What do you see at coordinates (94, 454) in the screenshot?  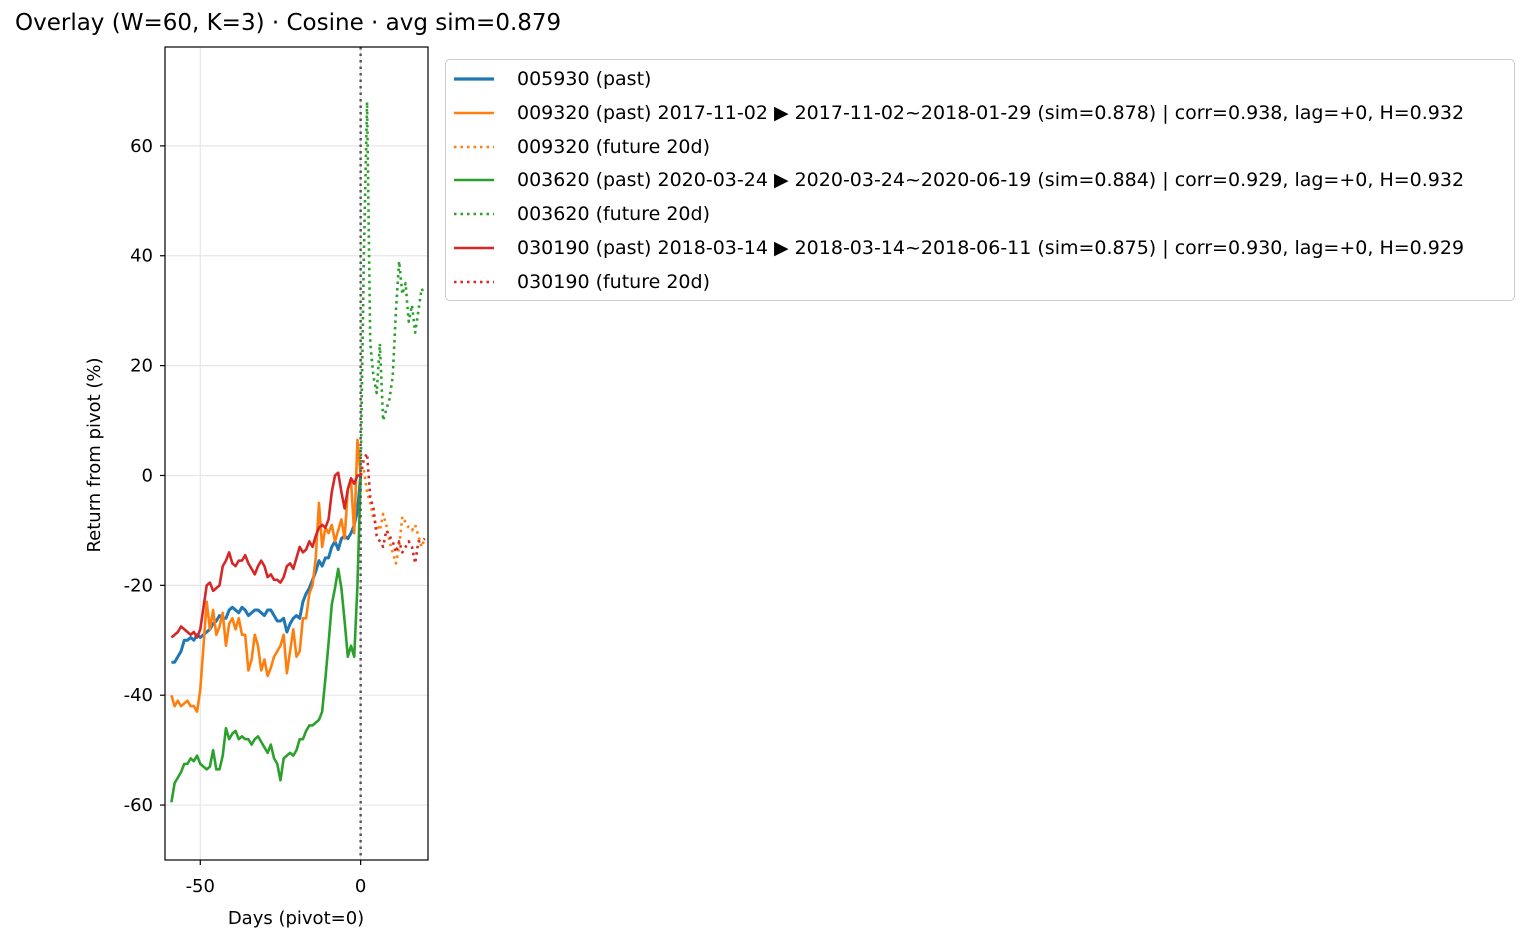 I see `y-axis-label: Return from pivot (%)` at bounding box center [94, 454].